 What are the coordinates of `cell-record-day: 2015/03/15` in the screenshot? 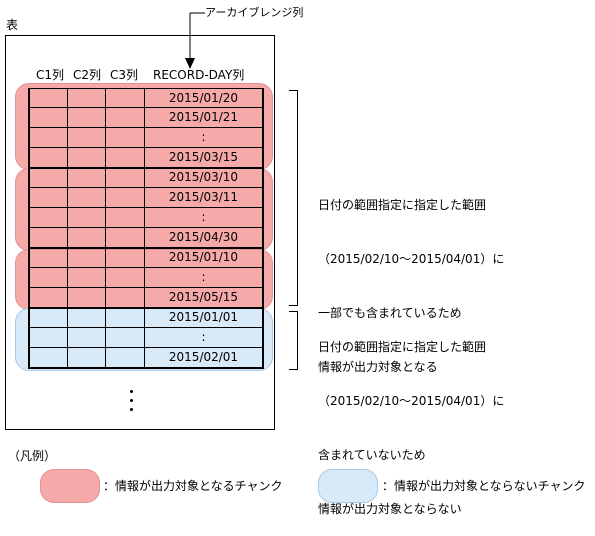 It's located at (203, 157).